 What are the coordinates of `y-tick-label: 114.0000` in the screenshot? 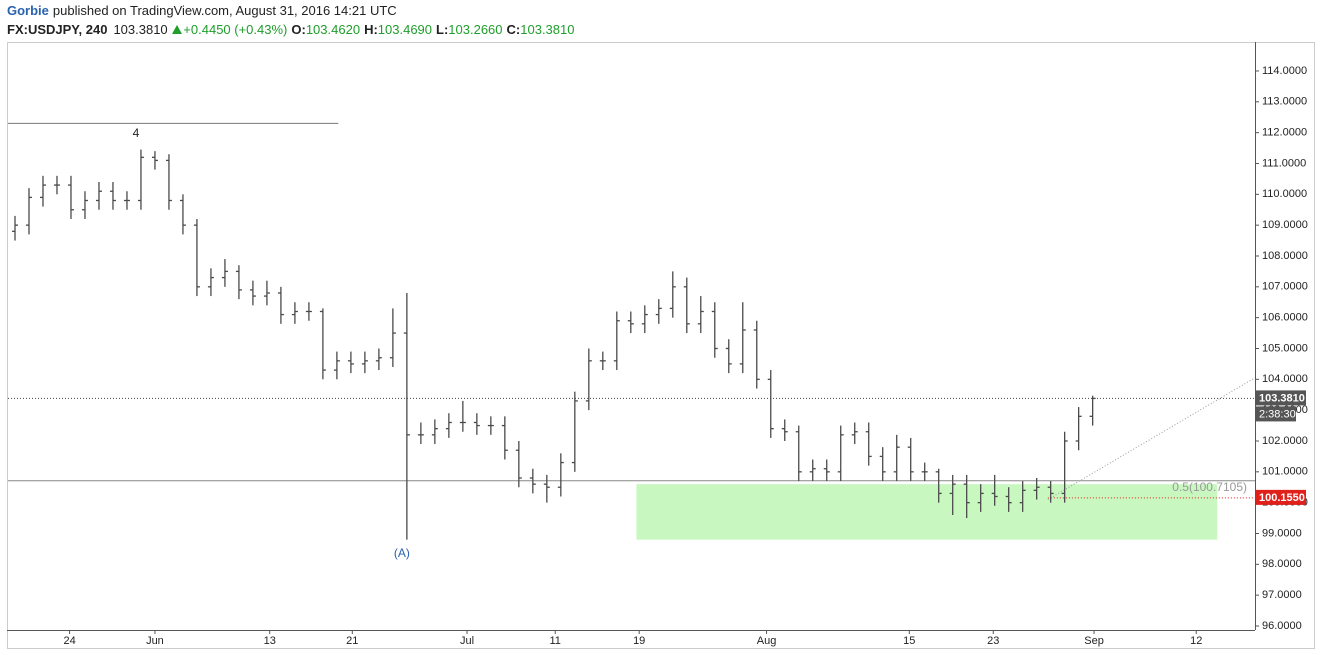 It's located at (1284, 71).